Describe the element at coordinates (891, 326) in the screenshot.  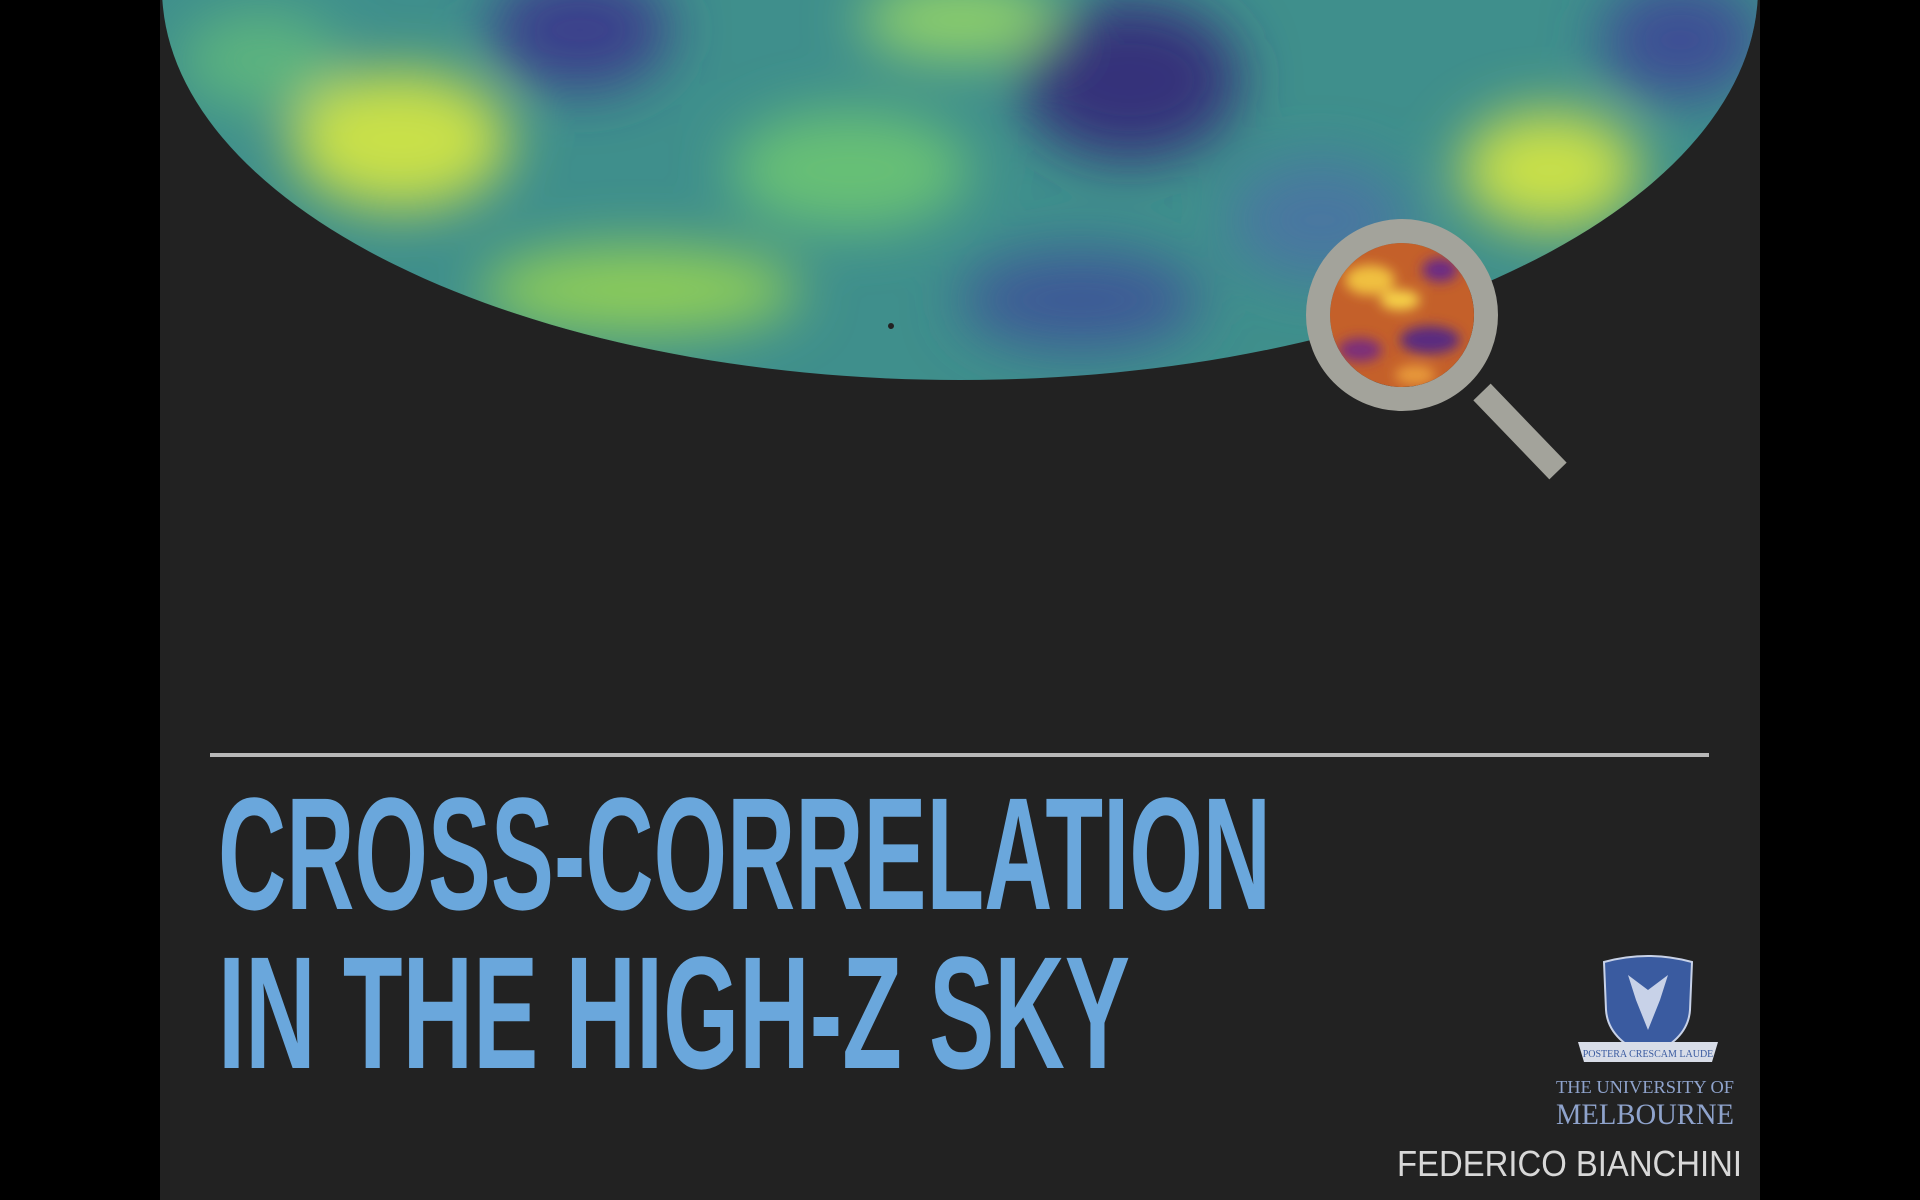
I see `marker-dot` at that location.